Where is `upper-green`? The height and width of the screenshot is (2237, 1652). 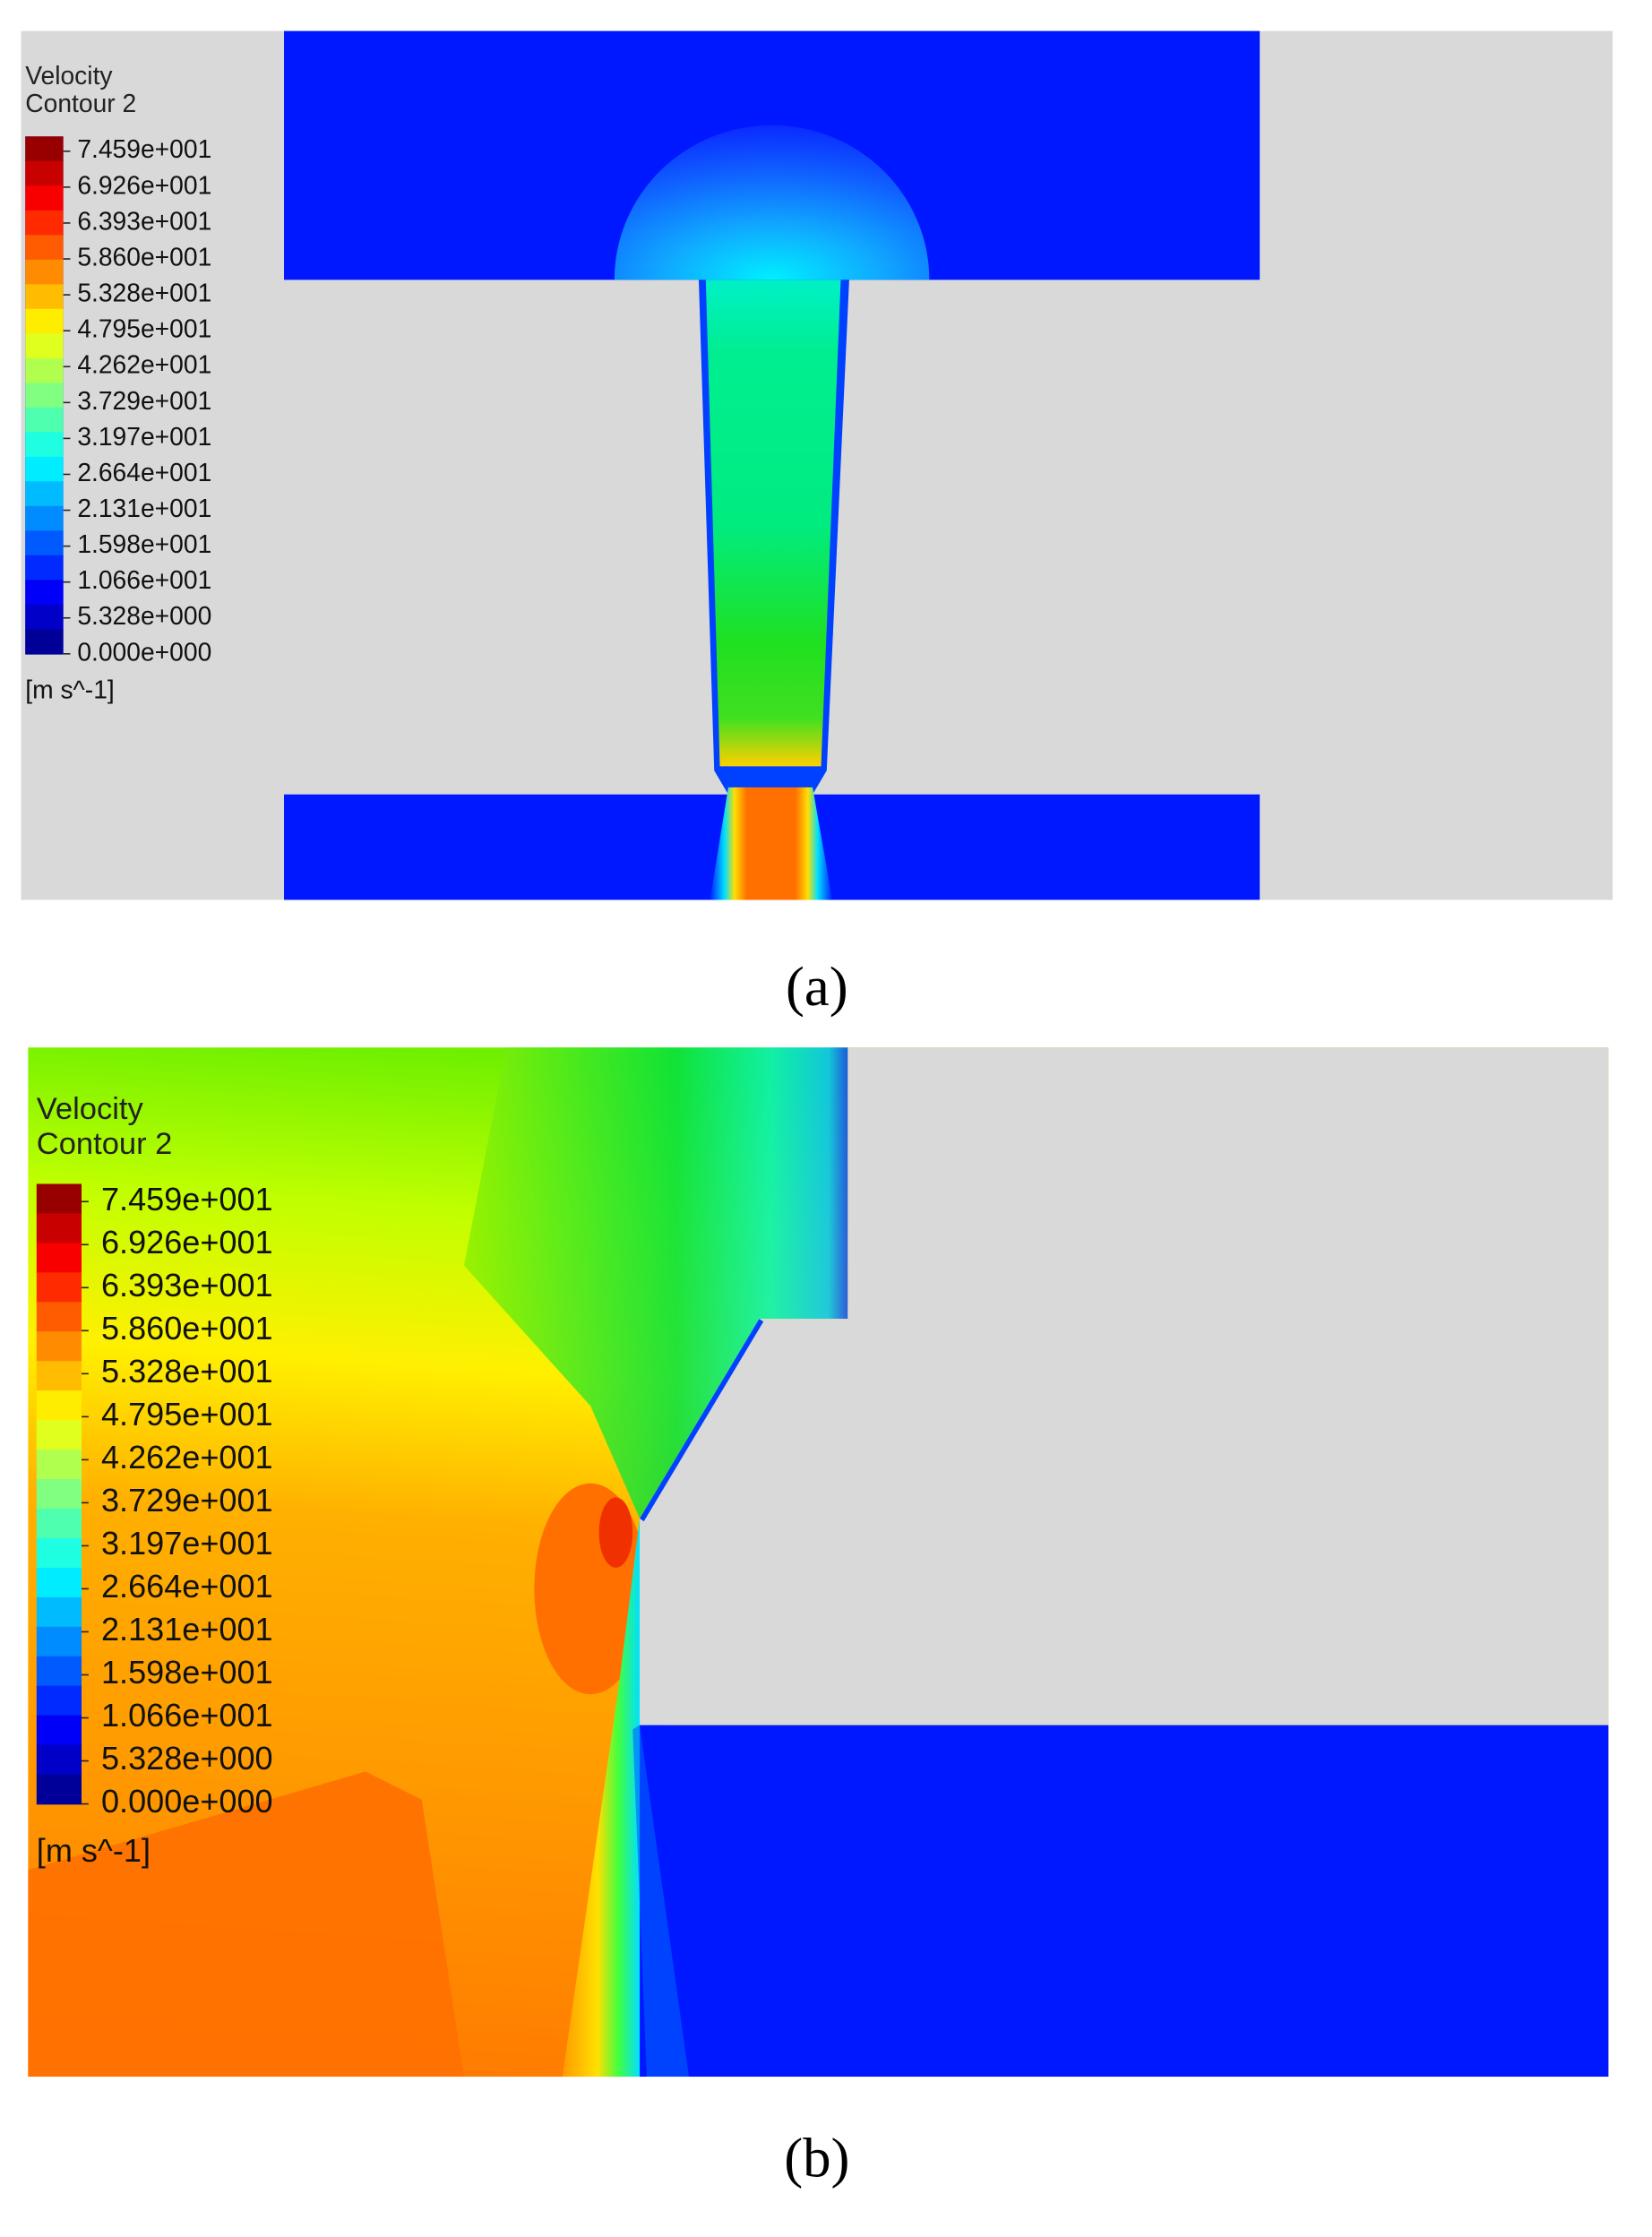 upper-green is located at coordinates (655, 1283).